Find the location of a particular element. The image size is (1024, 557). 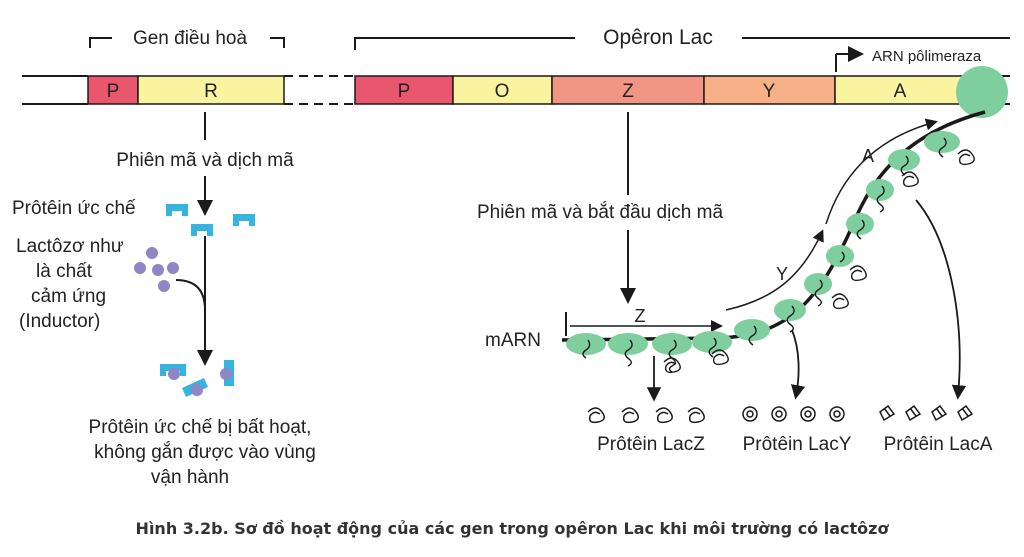

operon-pathway: Phiên mã và bắt đầu dịch mã is located at coordinates (600, 208).